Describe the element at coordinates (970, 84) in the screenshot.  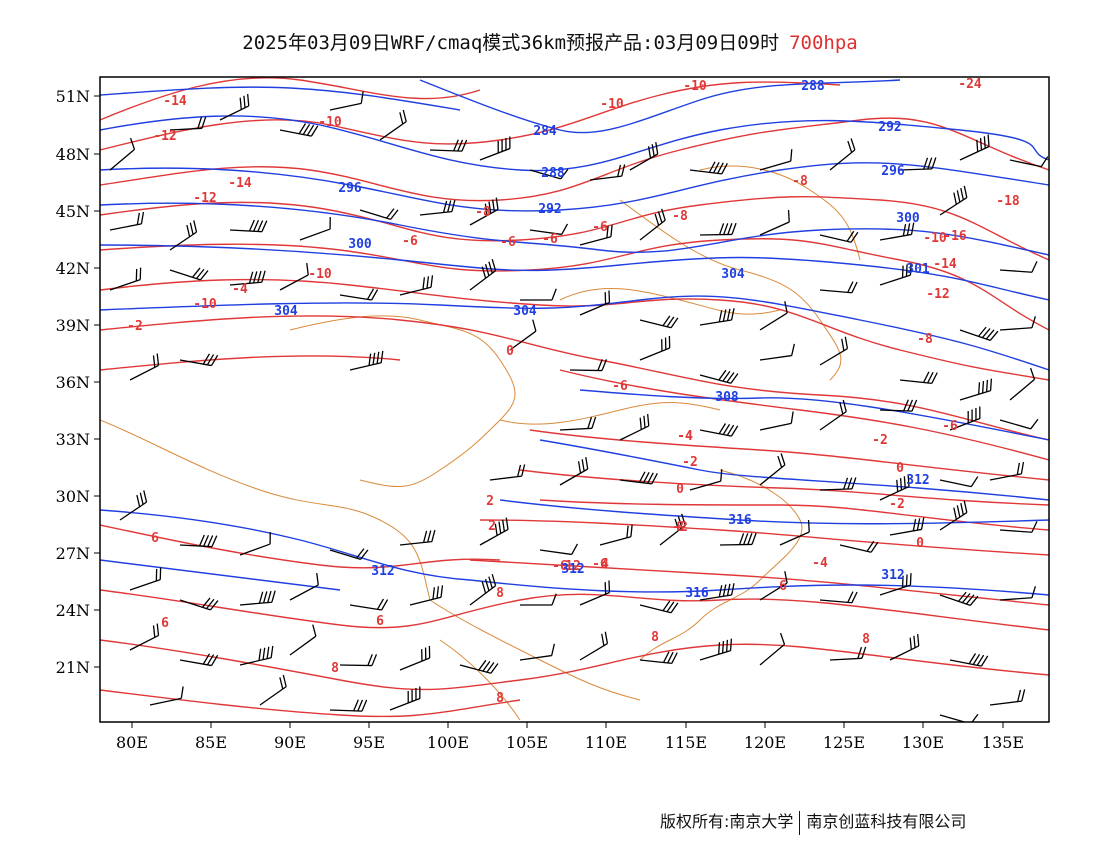
I see `temperature-label: -24` at that location.